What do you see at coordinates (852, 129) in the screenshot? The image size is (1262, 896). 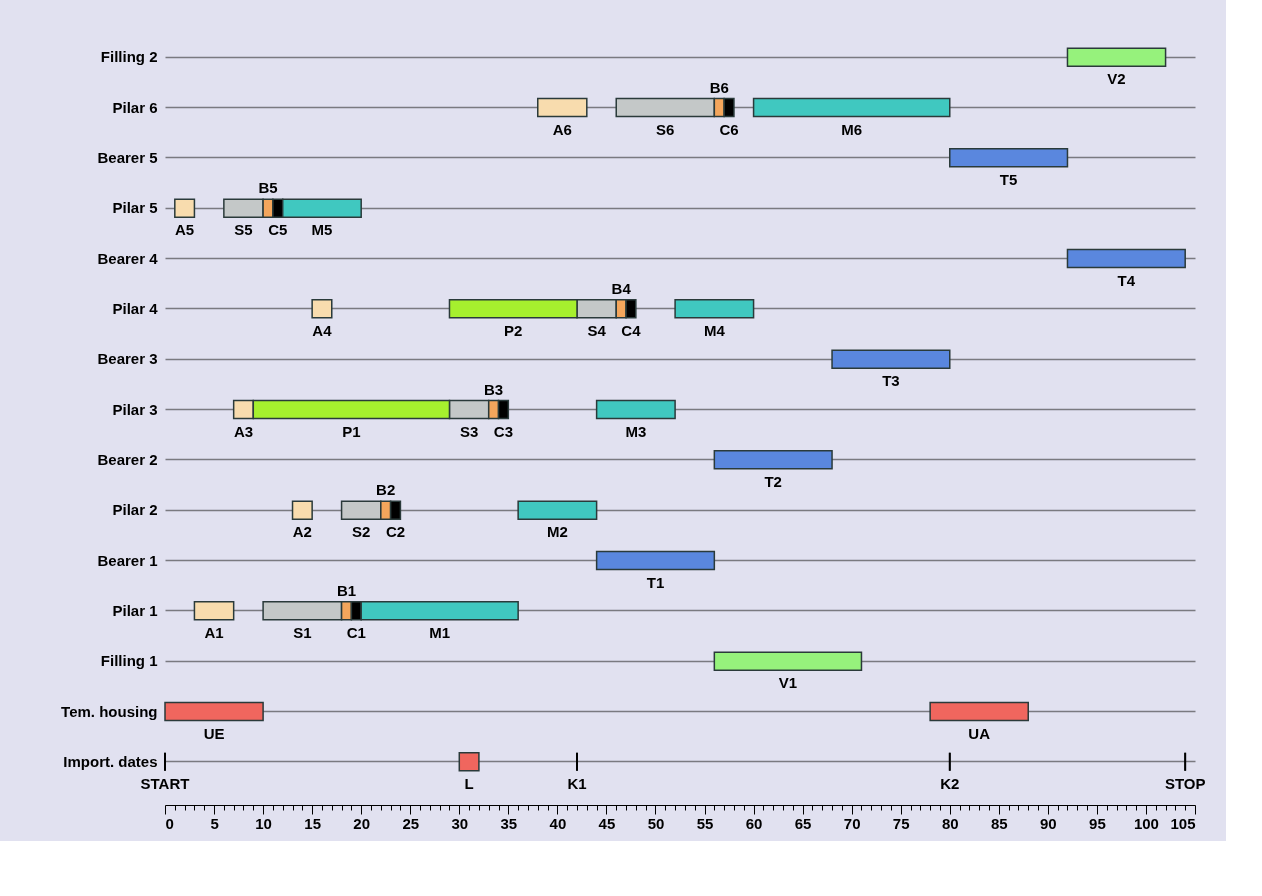 I see `data-label: M6` at bounding box center [852, 129].